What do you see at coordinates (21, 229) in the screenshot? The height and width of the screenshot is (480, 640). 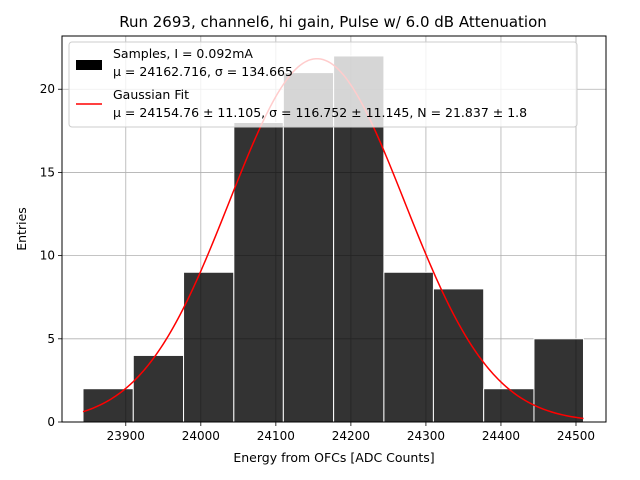 I see `y-axis-label: Entries` at bounding box center [21, 229].